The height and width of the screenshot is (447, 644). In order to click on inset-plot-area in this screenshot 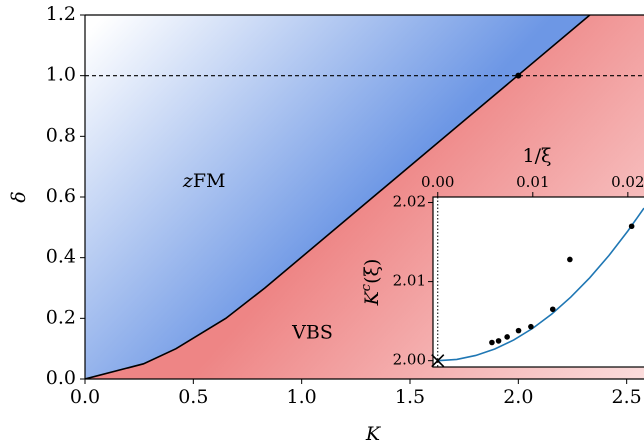, I will do `click(540, 282)`.